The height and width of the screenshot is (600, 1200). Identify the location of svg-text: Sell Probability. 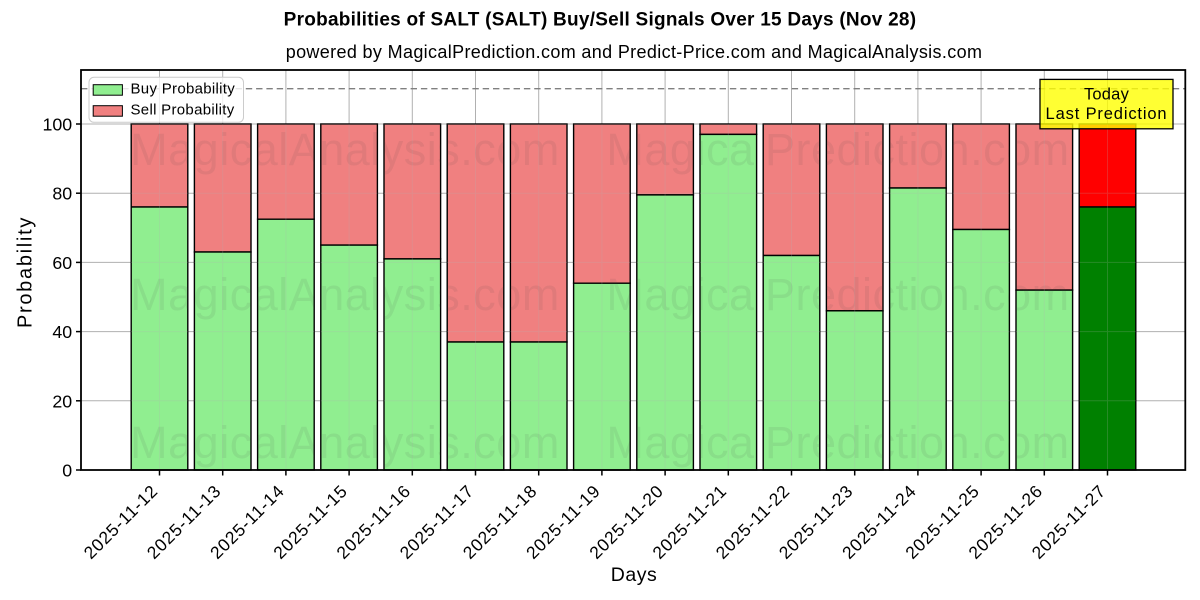
(183, 110).